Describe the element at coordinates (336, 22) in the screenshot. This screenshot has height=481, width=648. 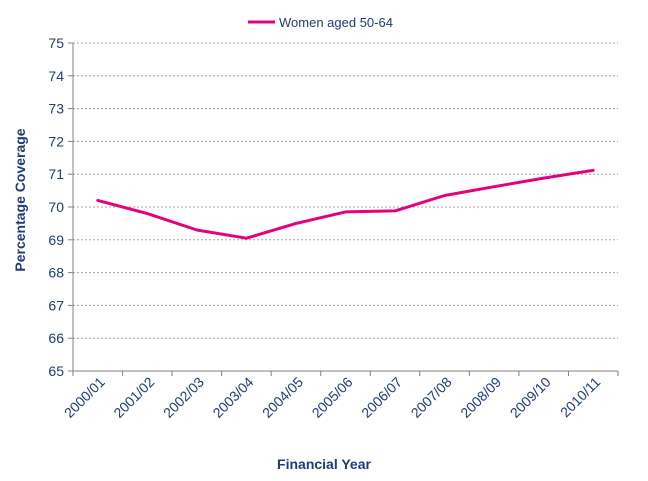
I see `legend-label: Women aged 50-64` at that location.